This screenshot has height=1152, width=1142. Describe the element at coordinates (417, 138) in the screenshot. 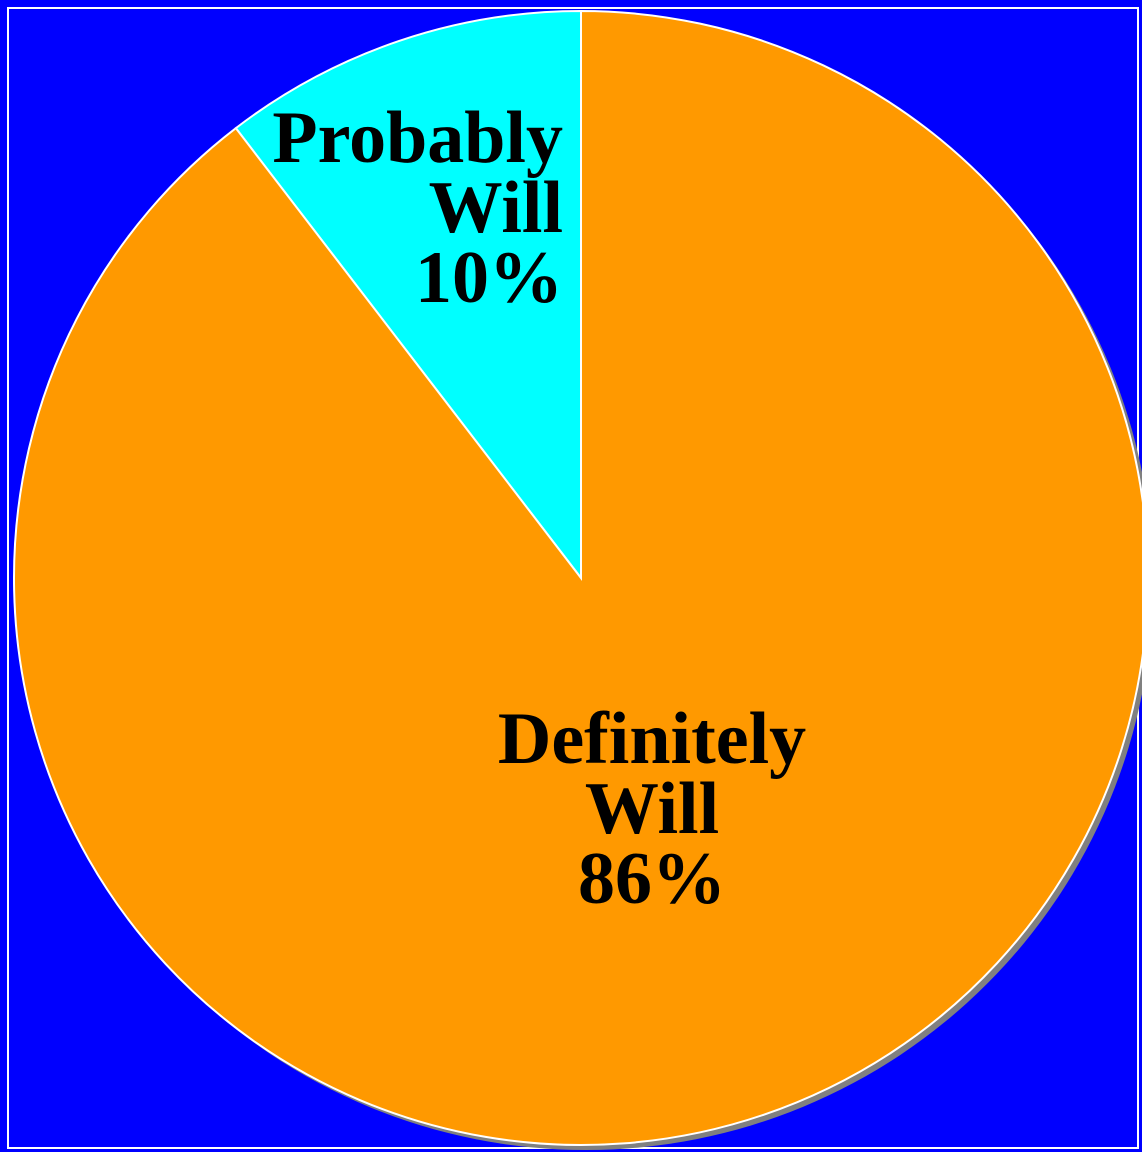

I see `slice-label-line: Probably` at that location.